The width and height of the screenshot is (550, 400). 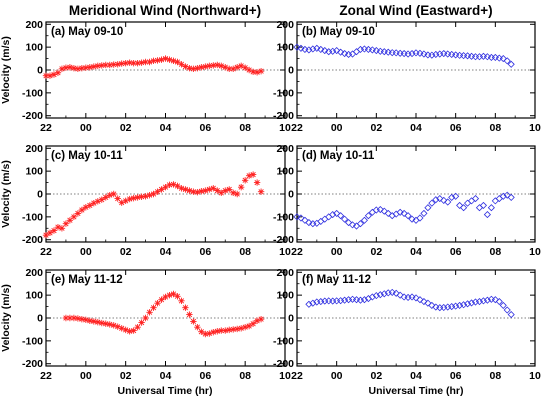 I want to click on panel-label: (c) May 10-11, so click(x=87, y=156).